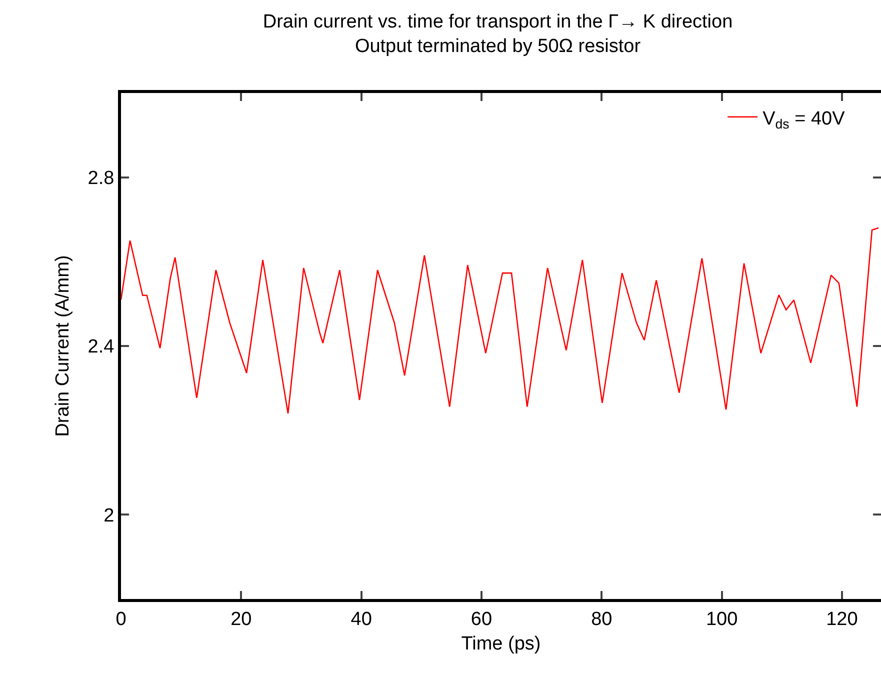  What do you see at coordinates (241, 619) in the screenshot?
I see `x-tick-label: 20` at bounding box center [241, 619].